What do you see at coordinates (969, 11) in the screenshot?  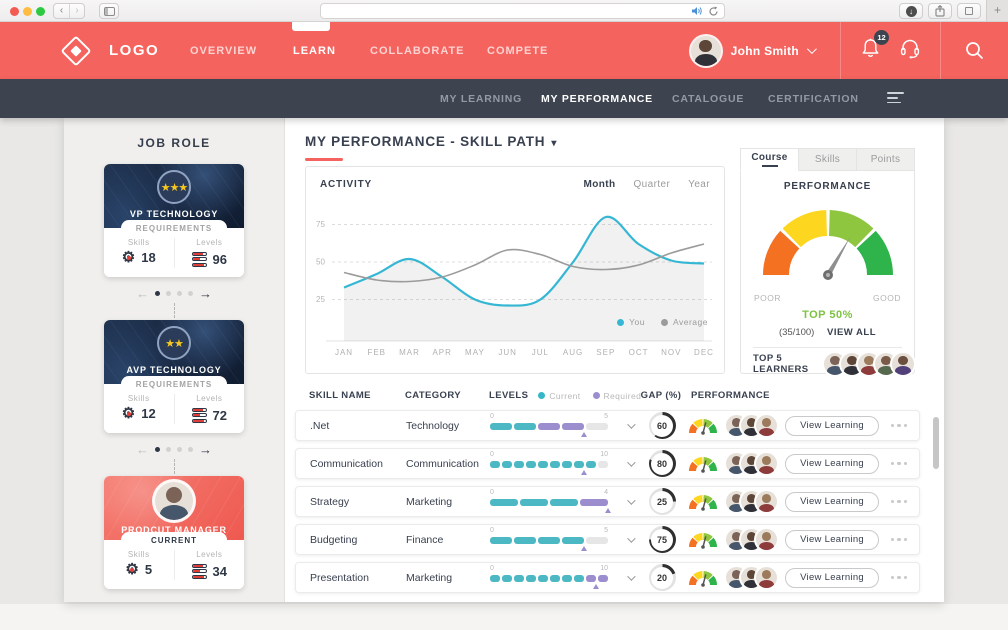 I see `show-tabs-button` at bounding box center [969, 11].